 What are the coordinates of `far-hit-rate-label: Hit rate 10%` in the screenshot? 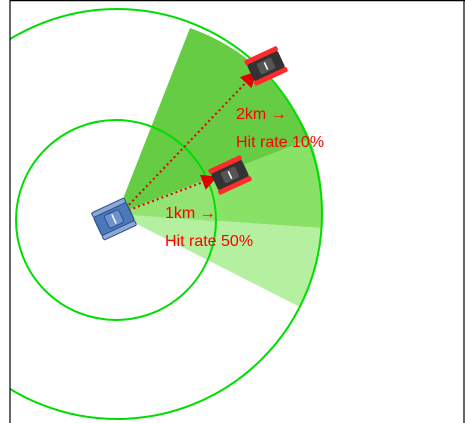 It's located at (280, 142).